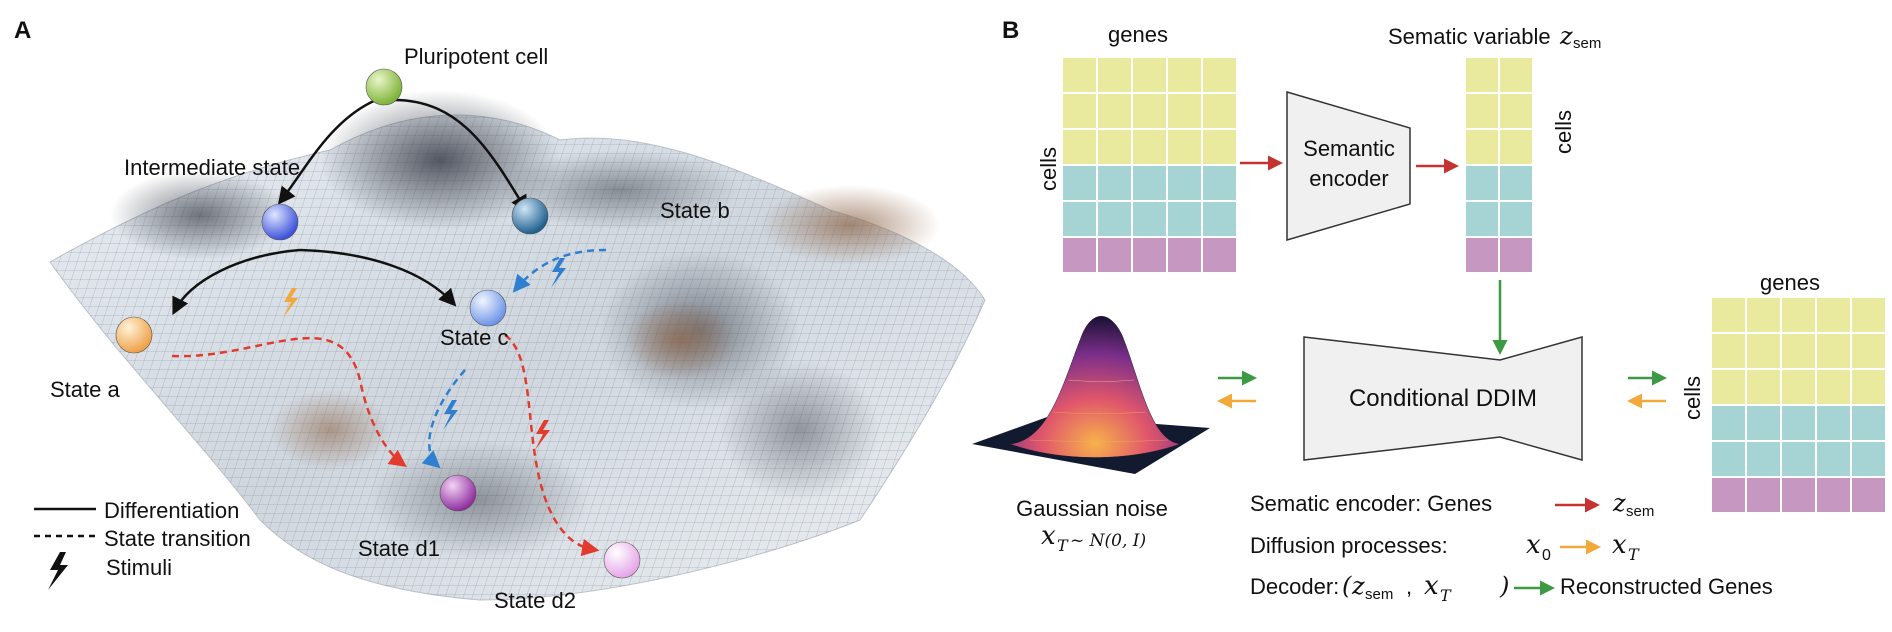  What do you see at coordinates (530, 216) in the screenshot?
I see `state-b-ball` at bounding box center [530, 216].